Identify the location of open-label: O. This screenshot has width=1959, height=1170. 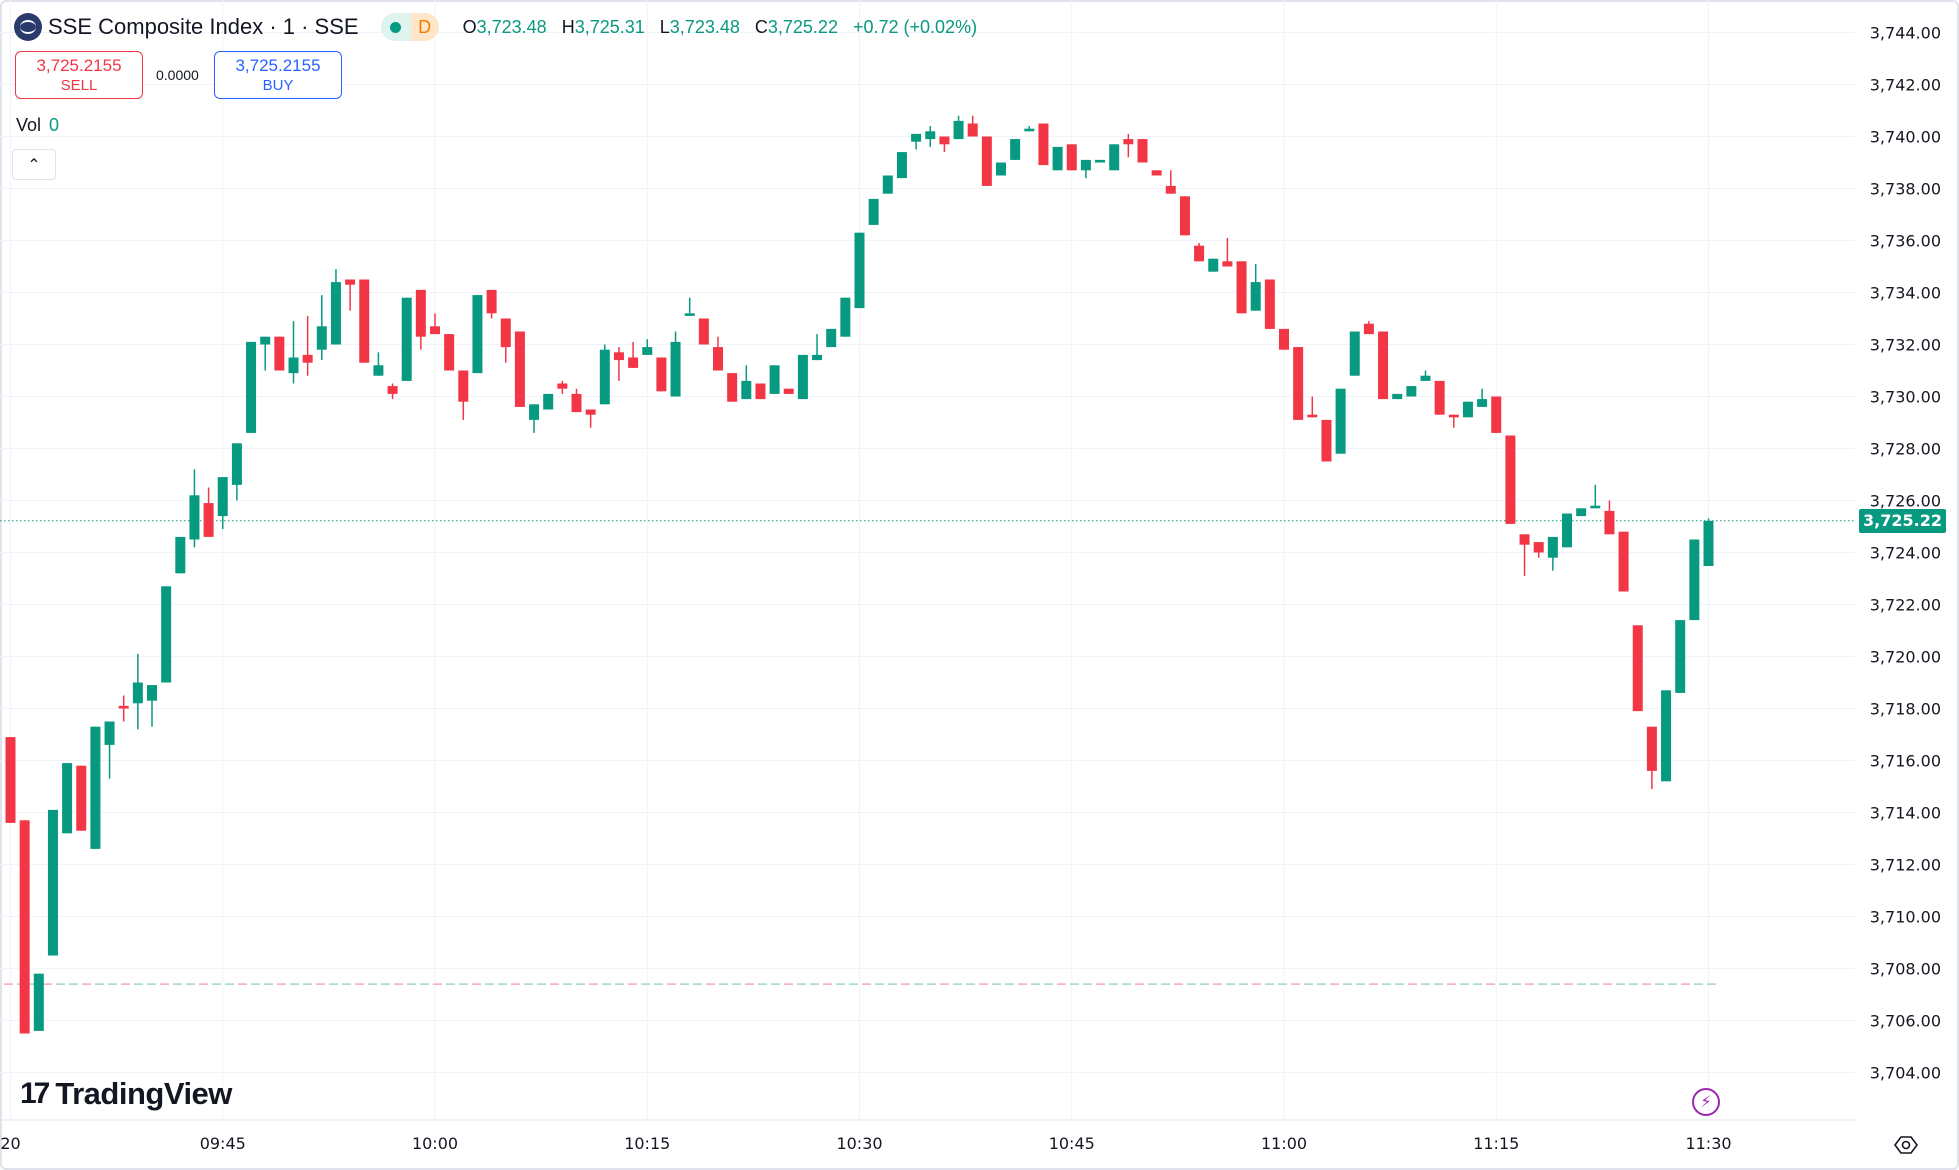
(469, 26).